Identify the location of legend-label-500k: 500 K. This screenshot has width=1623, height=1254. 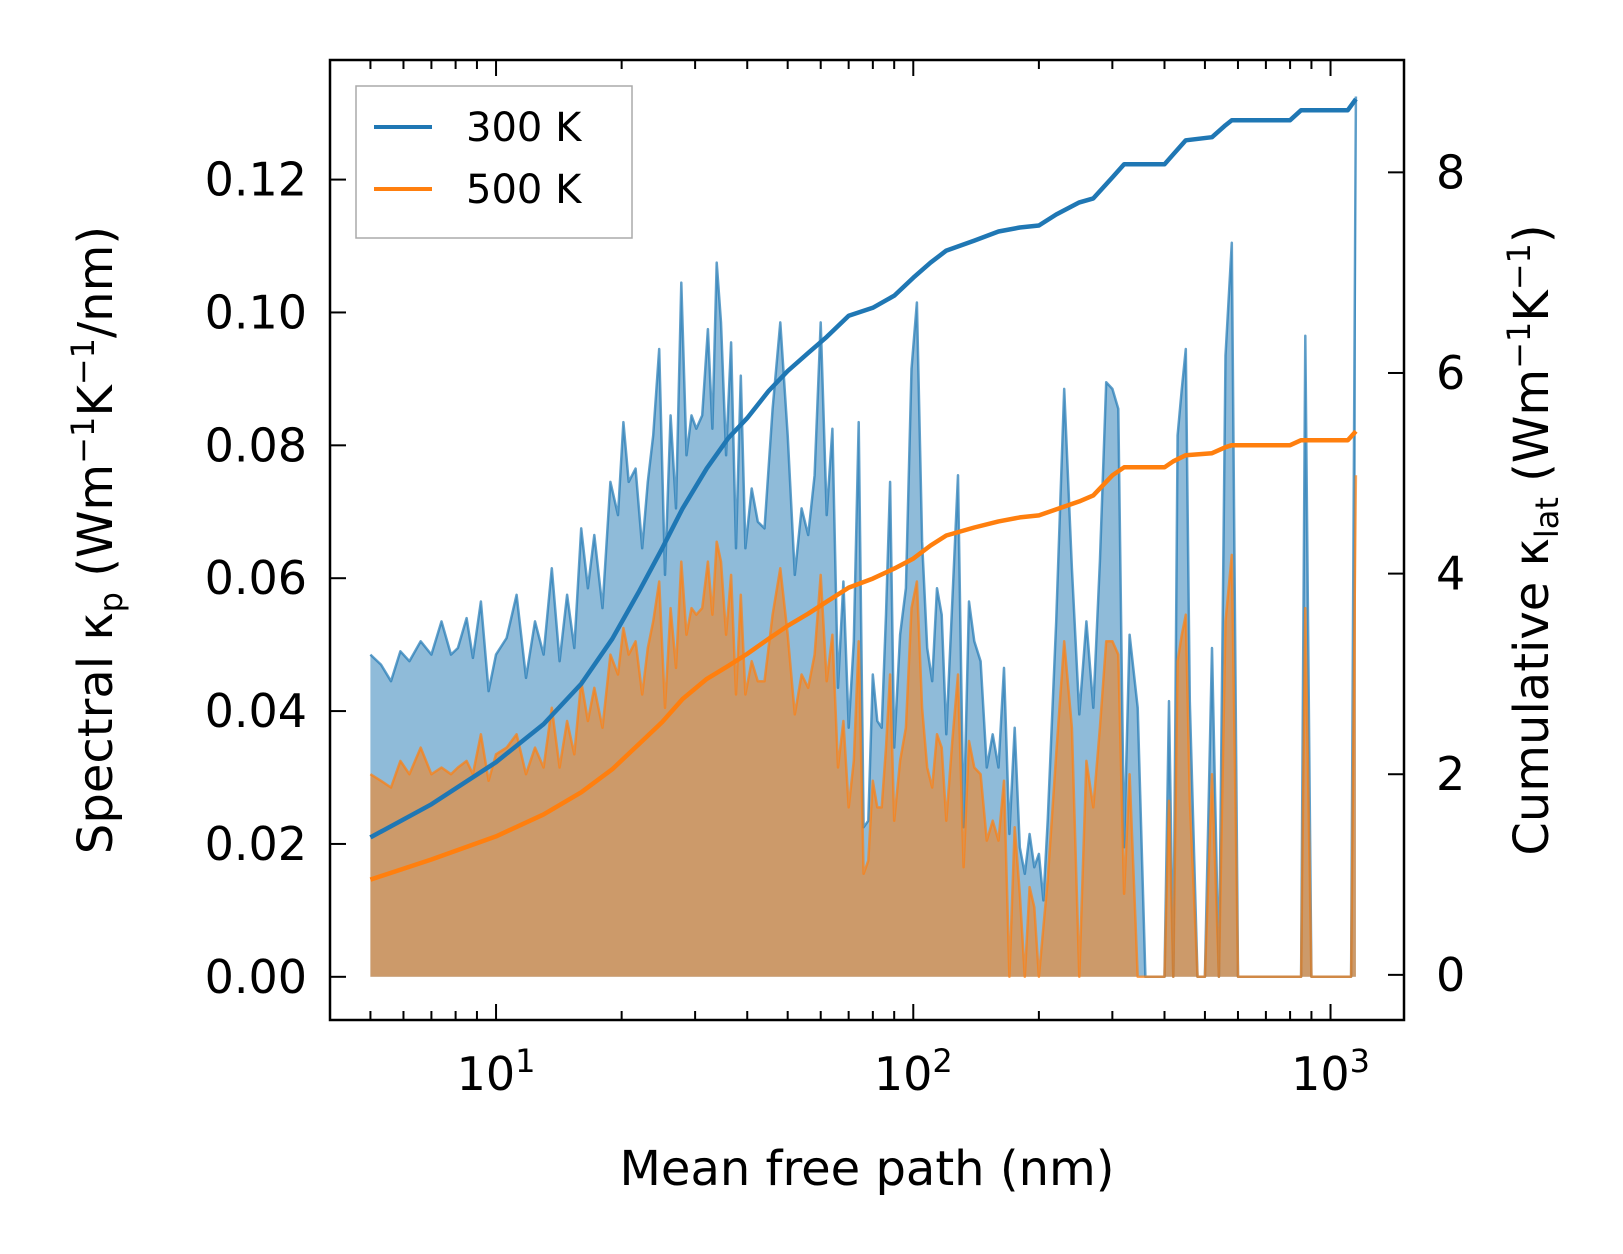
(524, 190).